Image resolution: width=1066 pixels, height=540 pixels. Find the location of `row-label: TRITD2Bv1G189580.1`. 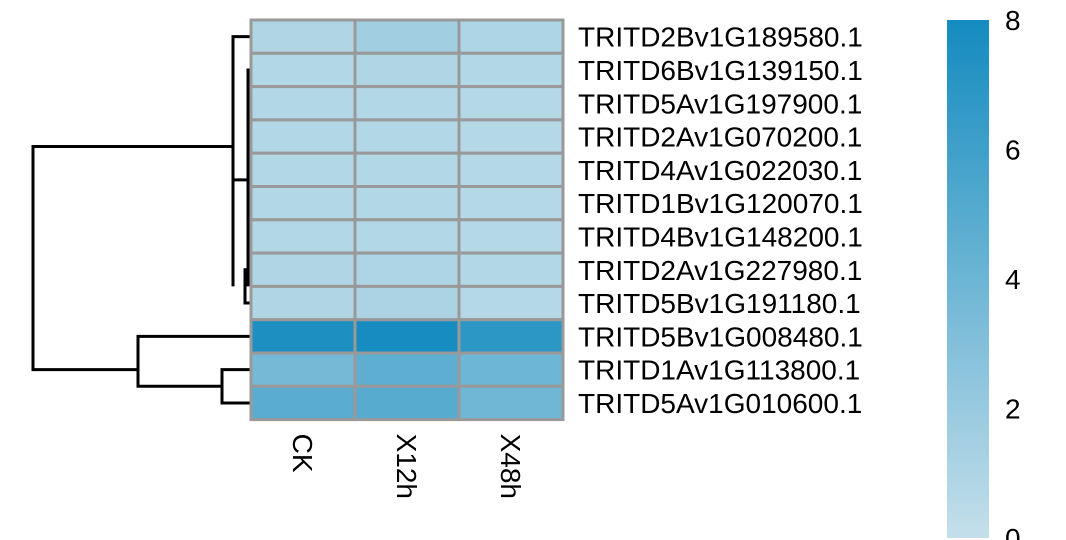

row-label: TRITD2Bv1G189580.1 is located at coordinates (720, 37).